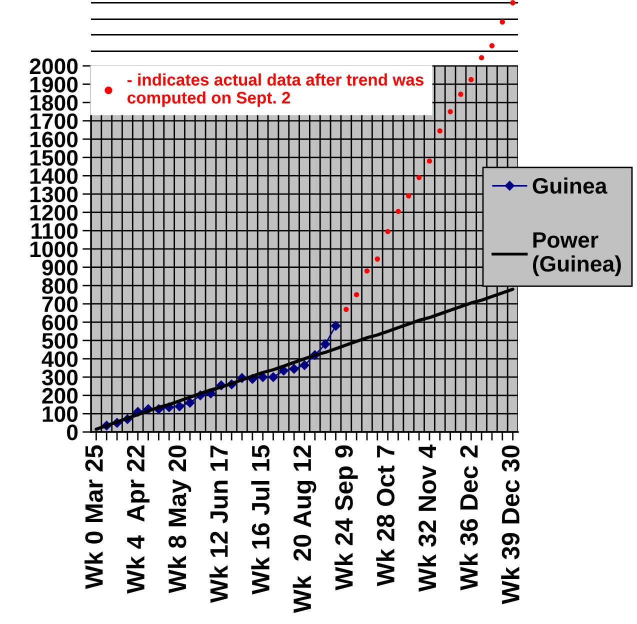 The image size is (637, 624). What do you see at coordinates (54, 66) in the screenshot?
I see `y-tick-label: 2000` at bounding box center [54, 66].